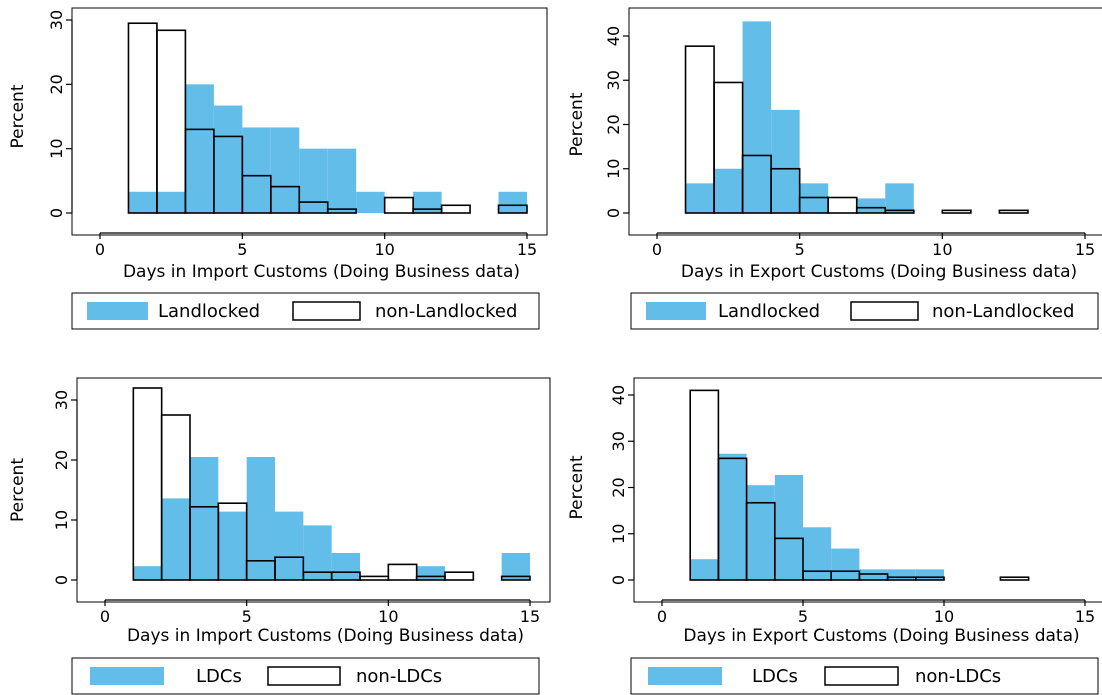 Image resolution: width=1102 pixels, height=695 pixels. I want to click on legend-label-filled: Landlocked, so click(209, 311).